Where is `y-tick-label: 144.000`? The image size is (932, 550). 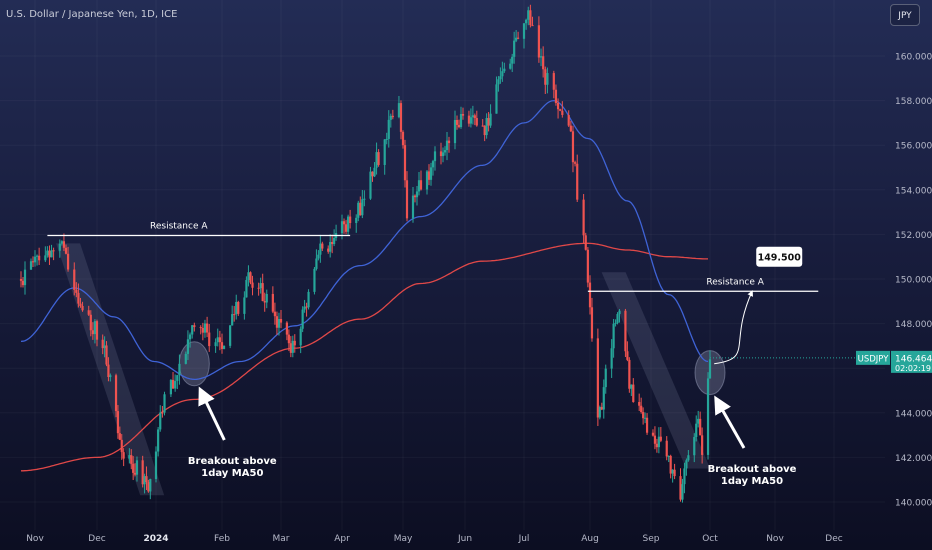 y-tick-label: 144.000 is located at coordinates (913, 414).